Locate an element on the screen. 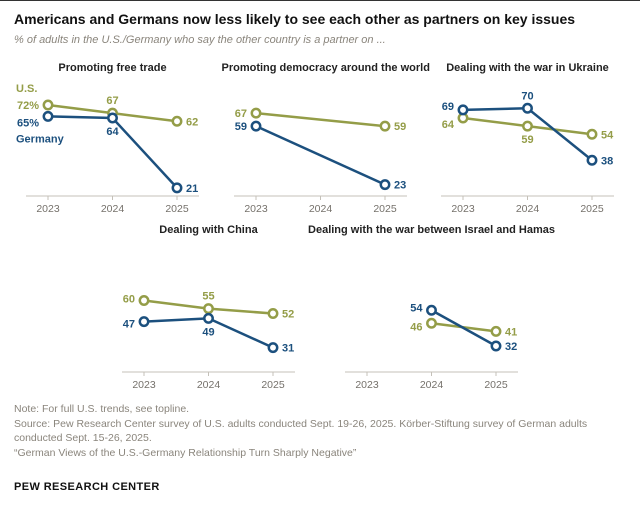  chart-title-democracy: Promoting democracy around the world is located at coordinates (325, 68).